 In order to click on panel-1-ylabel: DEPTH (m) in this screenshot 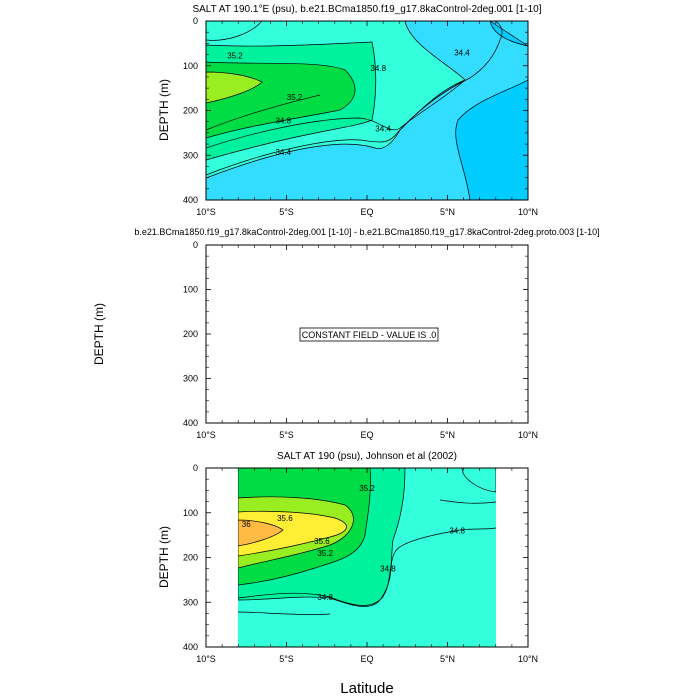, I will do `click(164, 110)`.